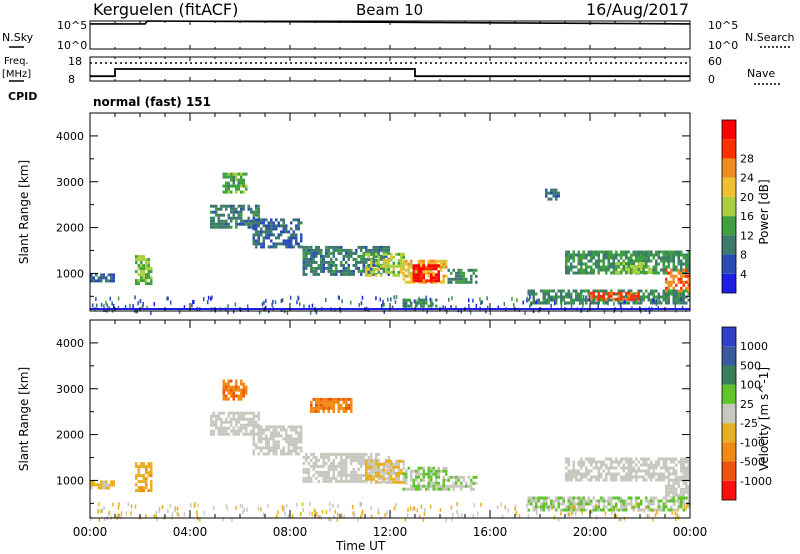 This screenshot has width=800, height=554. What do you see at coordinates (70, 273) in the screenshot?
I see `y-tick-label: 1000` at bounding box center [70, 273].